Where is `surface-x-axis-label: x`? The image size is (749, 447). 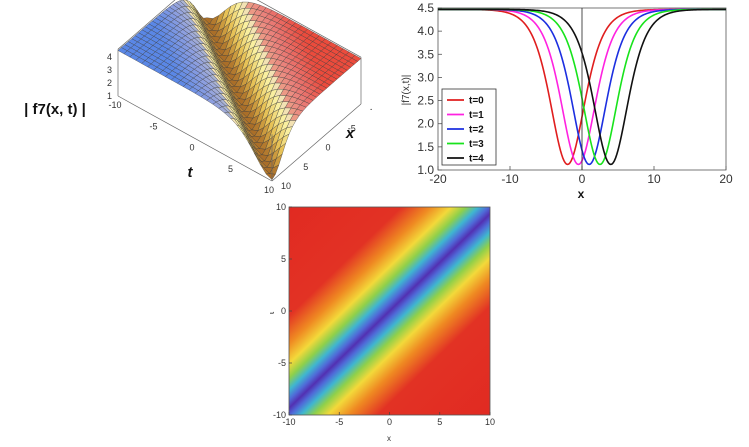
surface-x-axis-label: x is located at coordinates (350, 133).